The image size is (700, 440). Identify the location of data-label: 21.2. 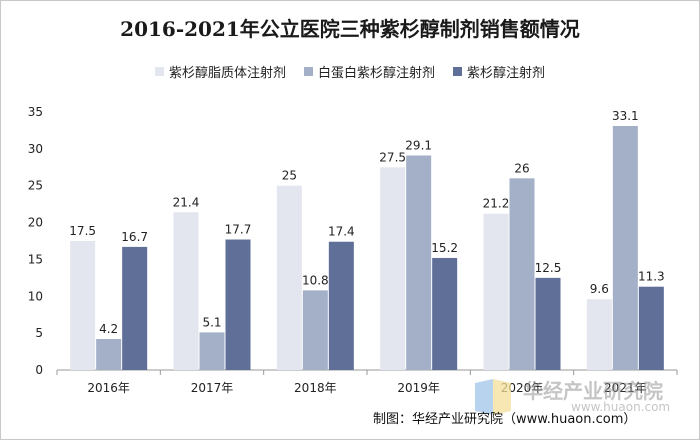
(496, 204).